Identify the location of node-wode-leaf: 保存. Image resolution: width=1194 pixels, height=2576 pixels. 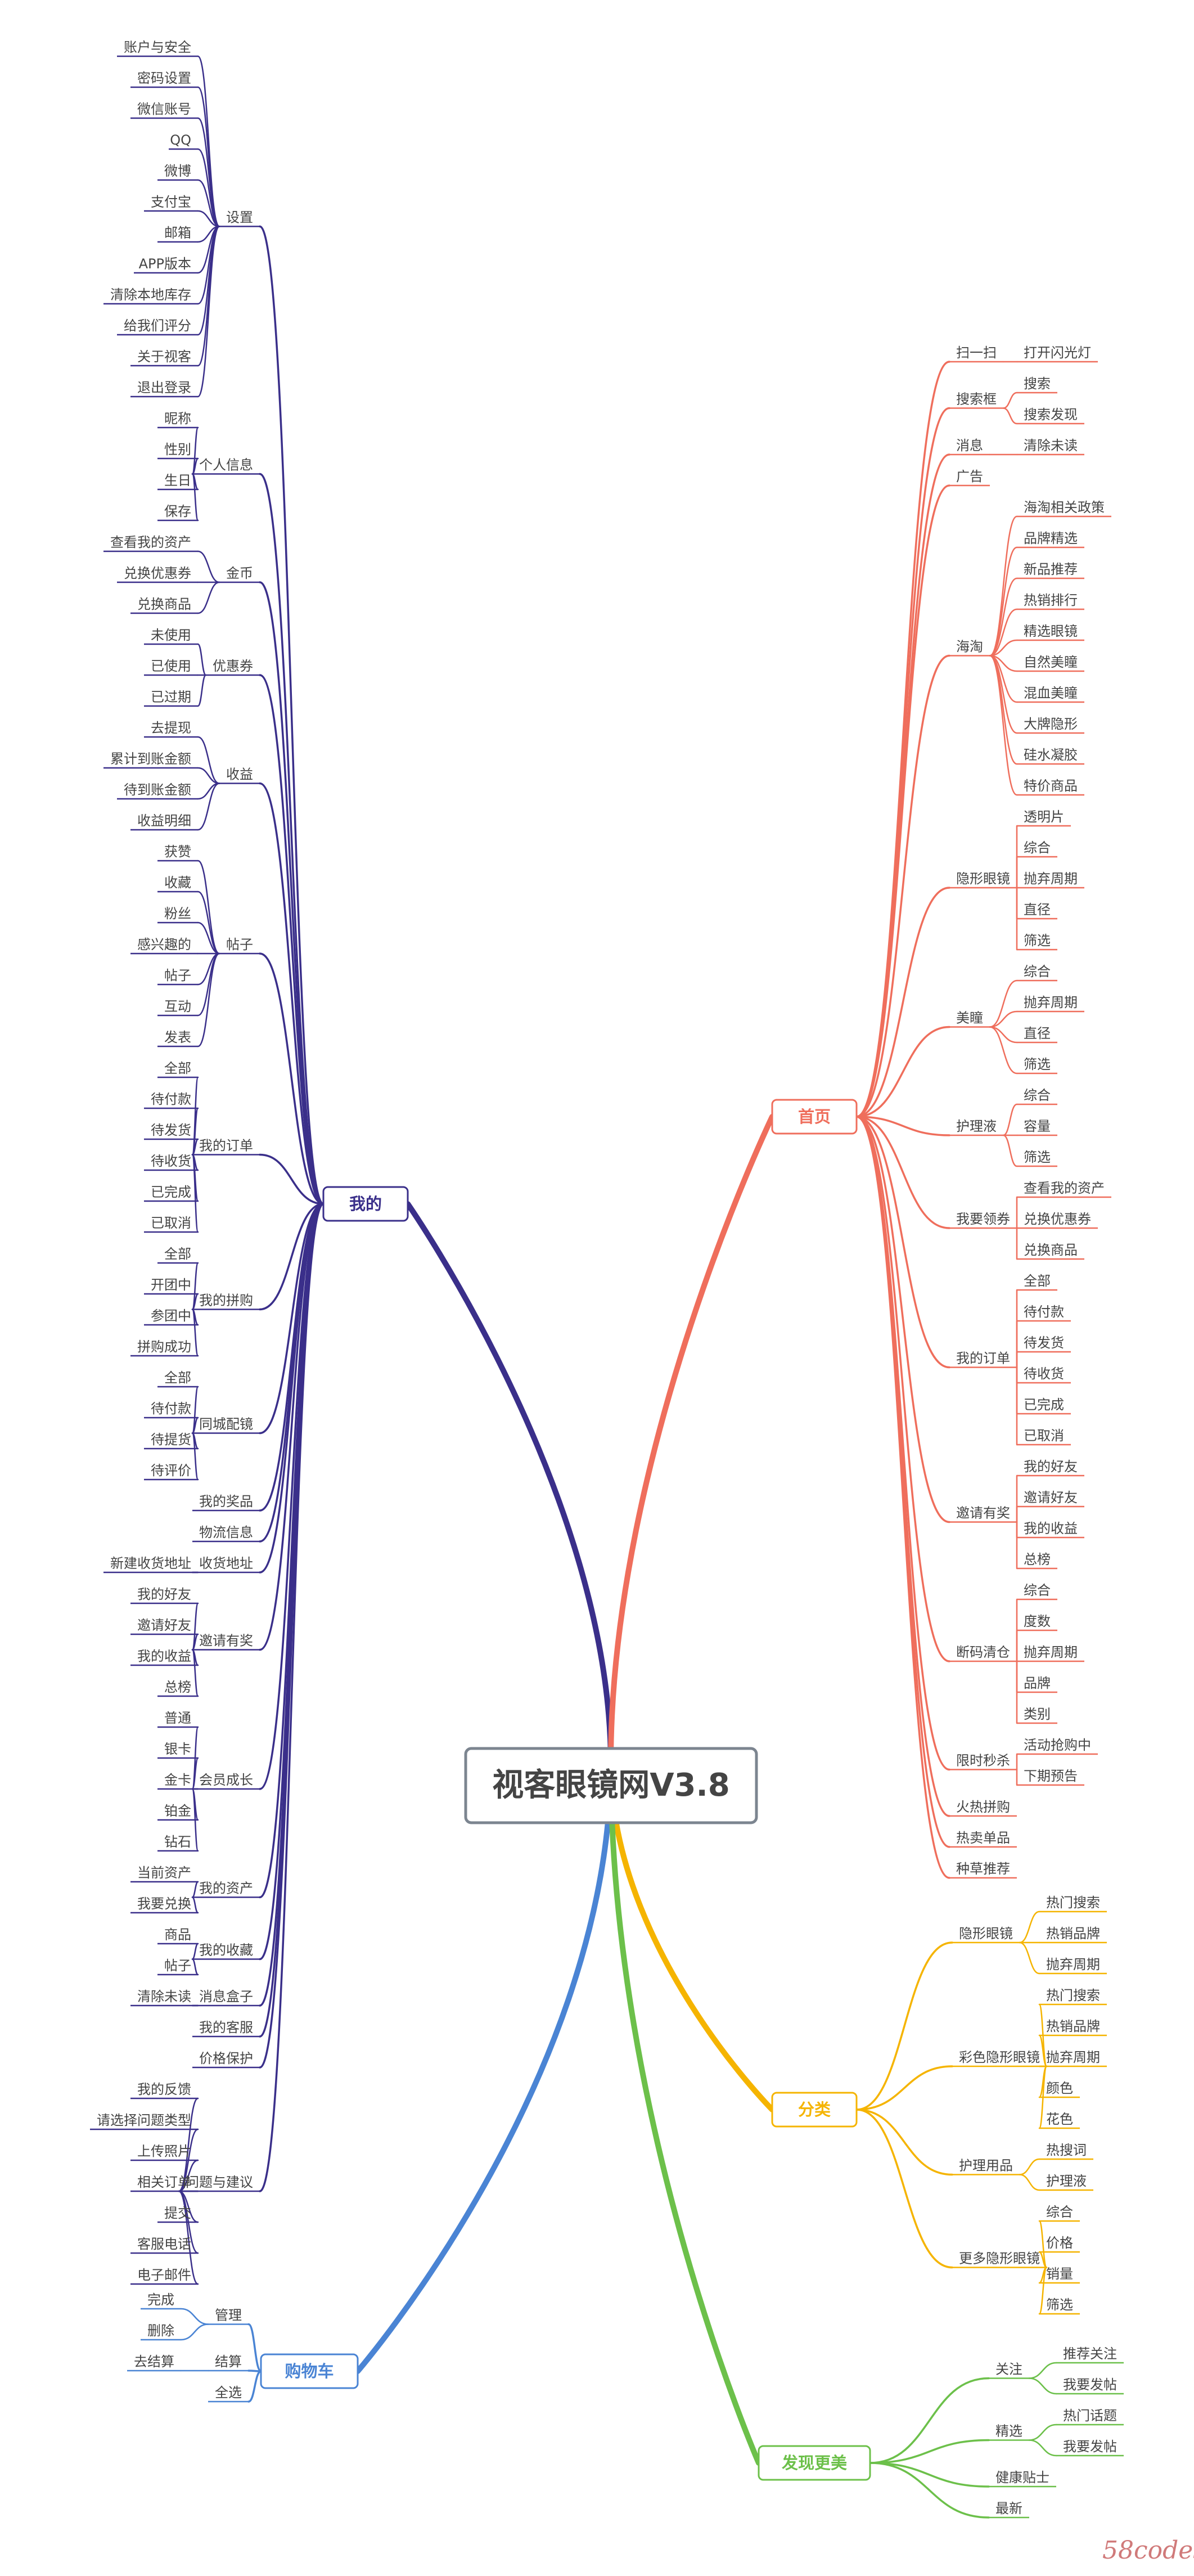
(177, 511).